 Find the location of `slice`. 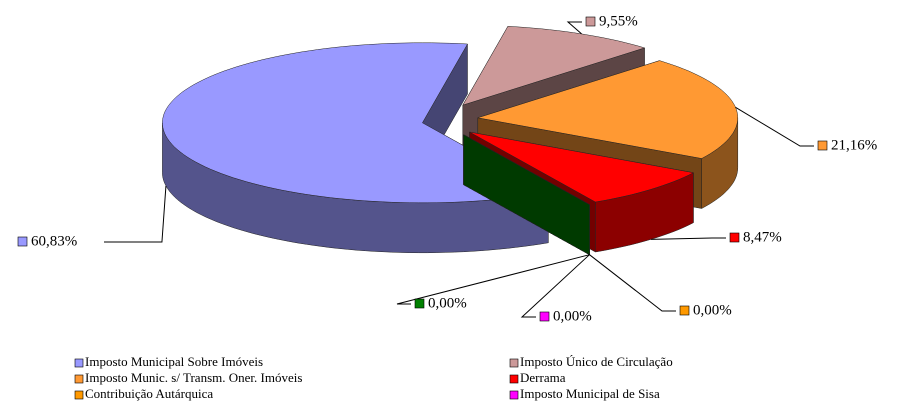

slice is located at coordinates (526, 195).